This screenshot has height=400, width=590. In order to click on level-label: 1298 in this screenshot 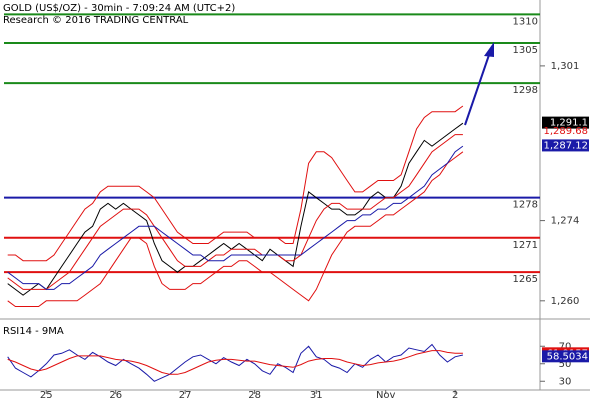, I will do `click(525, 90)`.